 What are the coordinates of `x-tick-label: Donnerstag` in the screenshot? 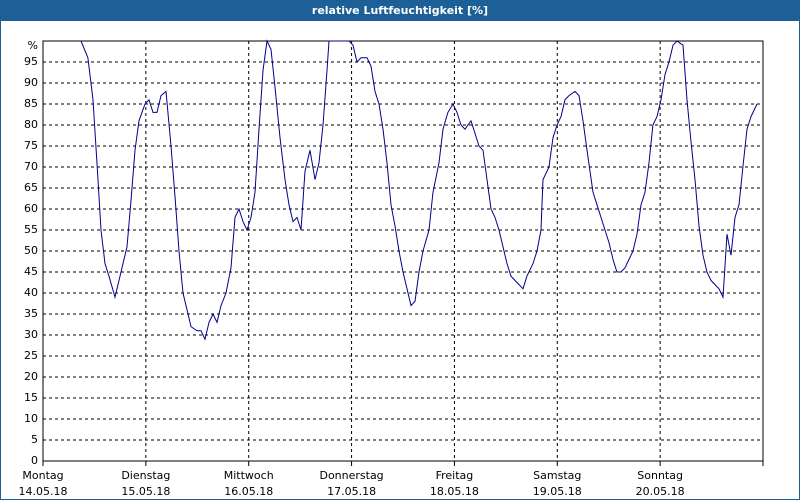 It's located at (351, 475).